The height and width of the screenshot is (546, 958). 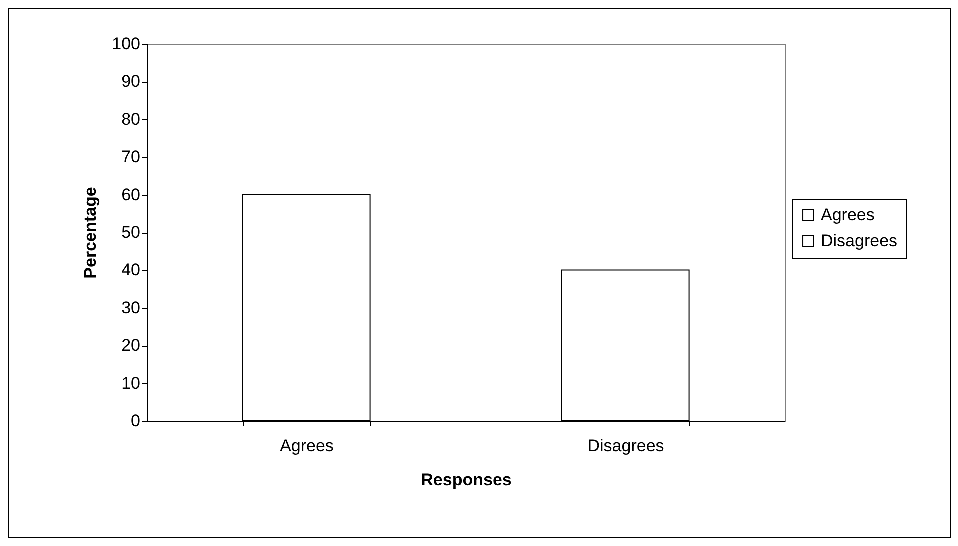 I want to click on y-tick-label: 100, so click(x=126, y=44).